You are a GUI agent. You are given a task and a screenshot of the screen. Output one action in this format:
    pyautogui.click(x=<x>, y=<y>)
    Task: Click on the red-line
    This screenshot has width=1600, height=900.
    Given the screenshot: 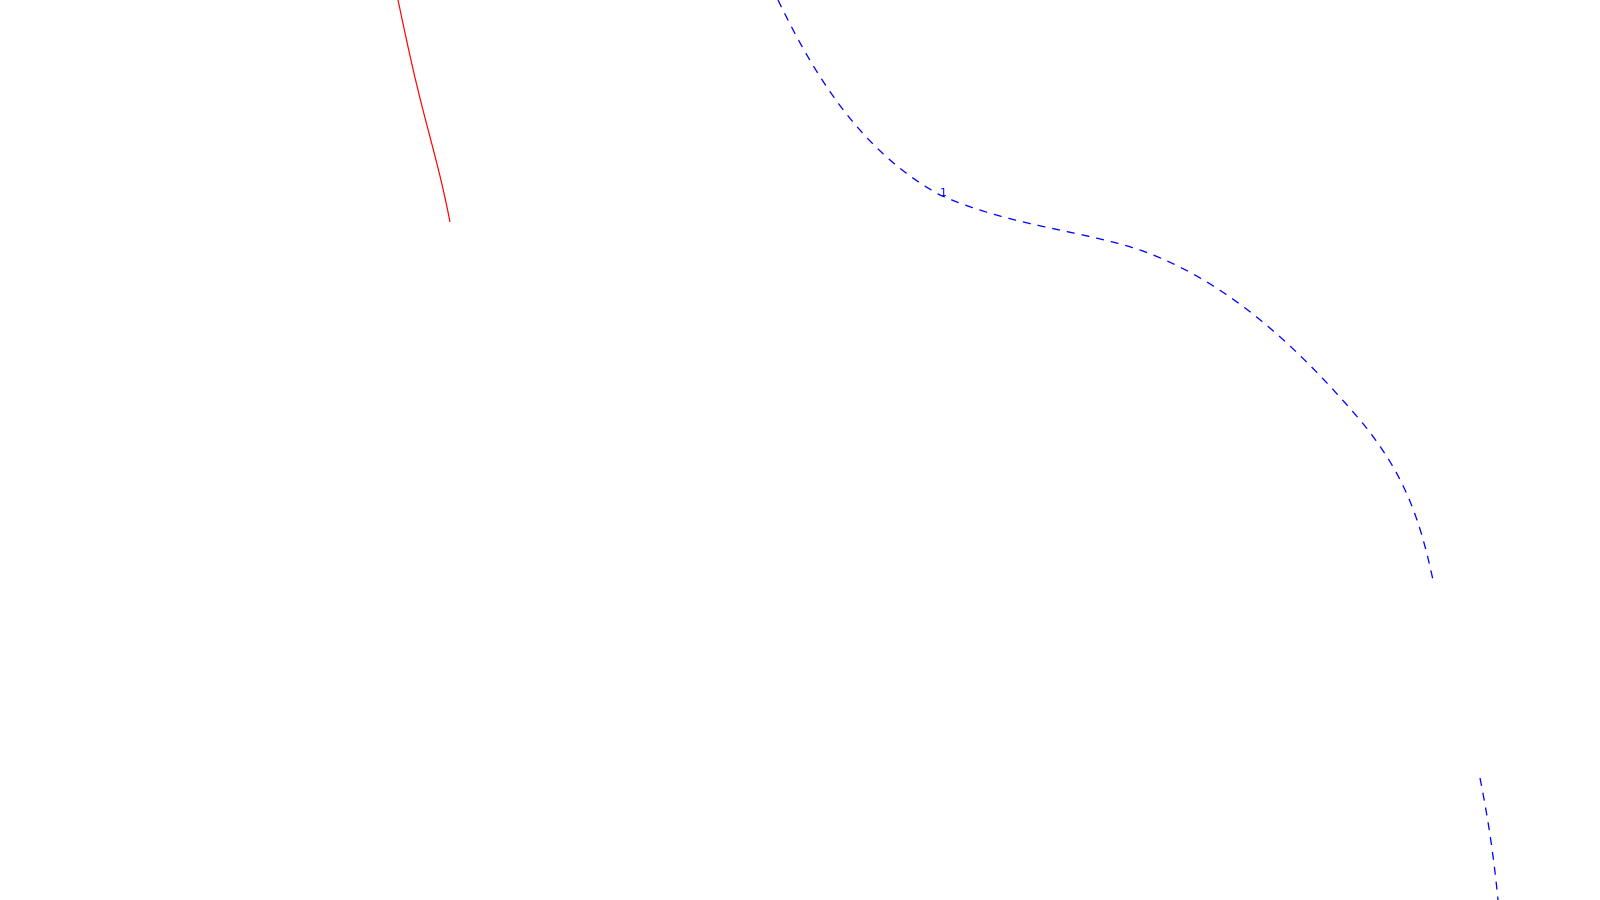 What is the action you would take?
    pyautogui.click(x=424, y=111)
    